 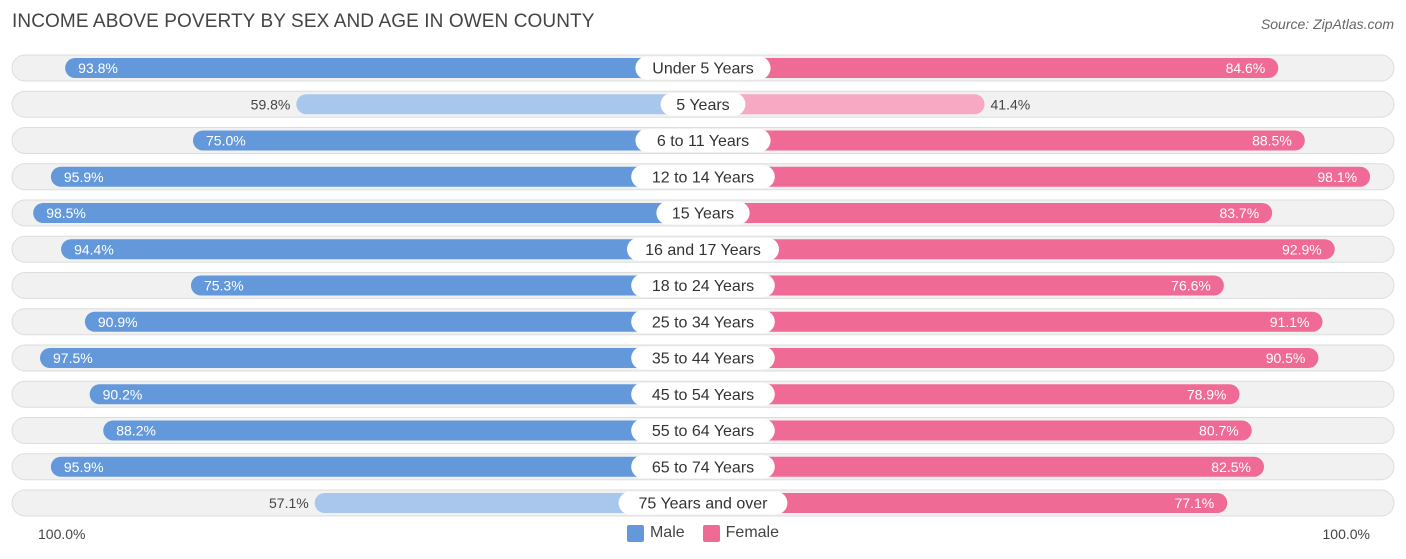 What do you see at coordinates (1246, 68) in the screenshot?
I see `value-label-female: 84.6%` at bounding box center [1246, 68].